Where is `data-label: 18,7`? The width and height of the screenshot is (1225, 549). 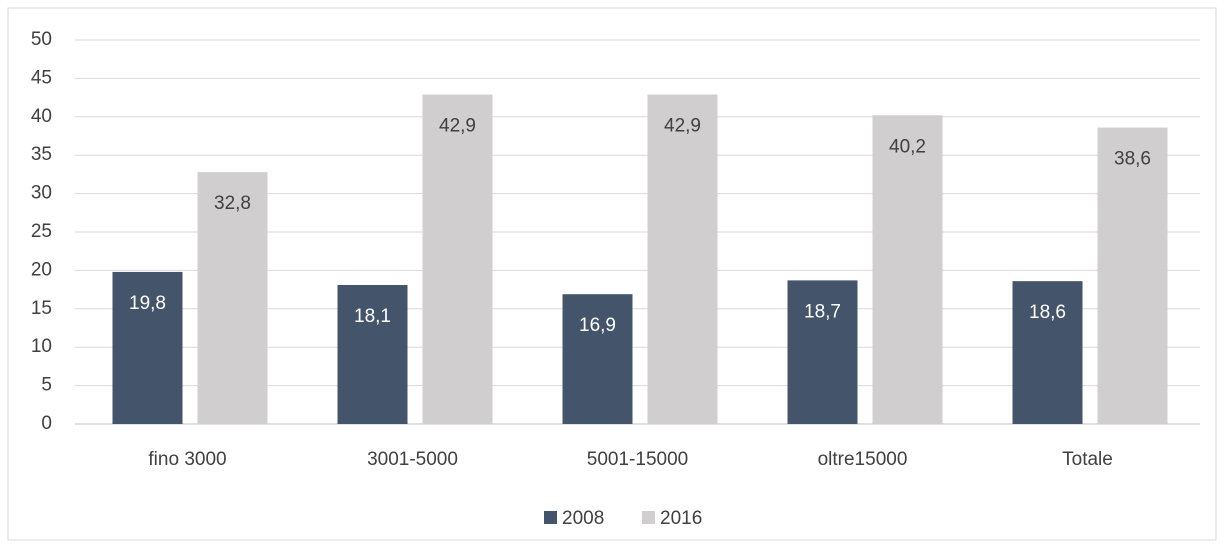
data-label: 18,7 is located at coordinates (822, 311).